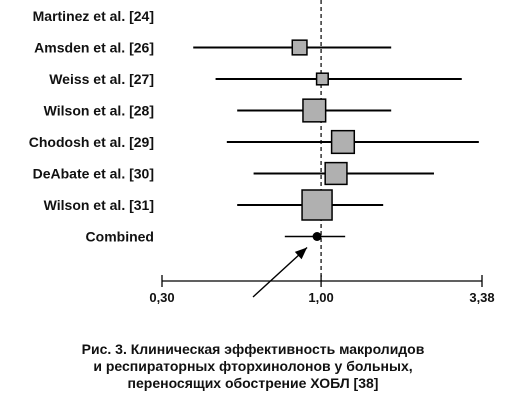 The width and height of the screenshot is (506, 400). I want to click on caption-line-2: и респираторных фторхинолонов у больных,, so click(253, 366).